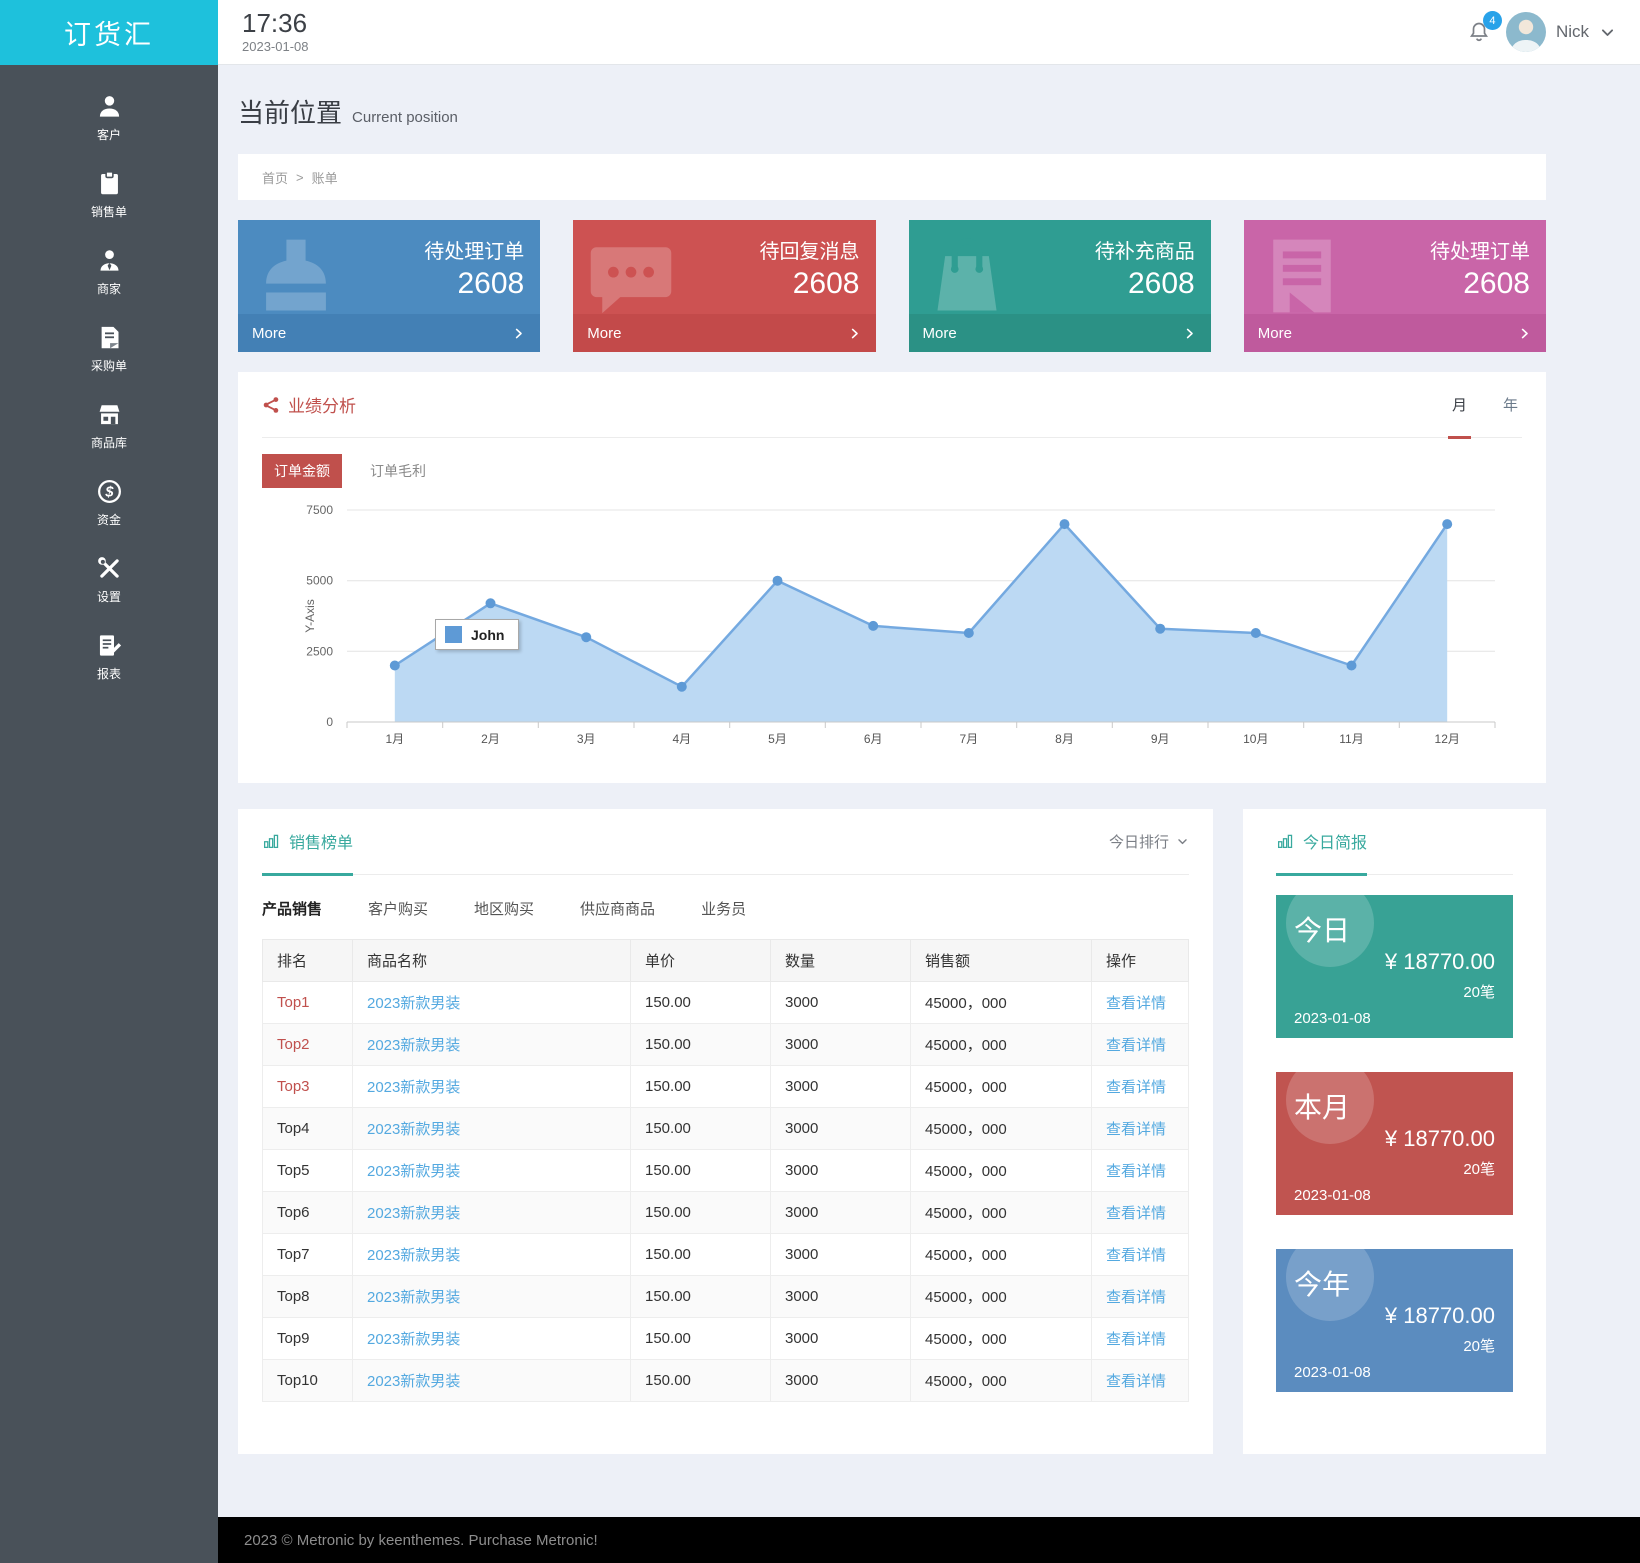  Describe the element at coordinates (109, 781) in the screenshot. I see `sidebar: 订货汇 客户 销售单 商家 采购单 商品库 $ 资金` at that location.